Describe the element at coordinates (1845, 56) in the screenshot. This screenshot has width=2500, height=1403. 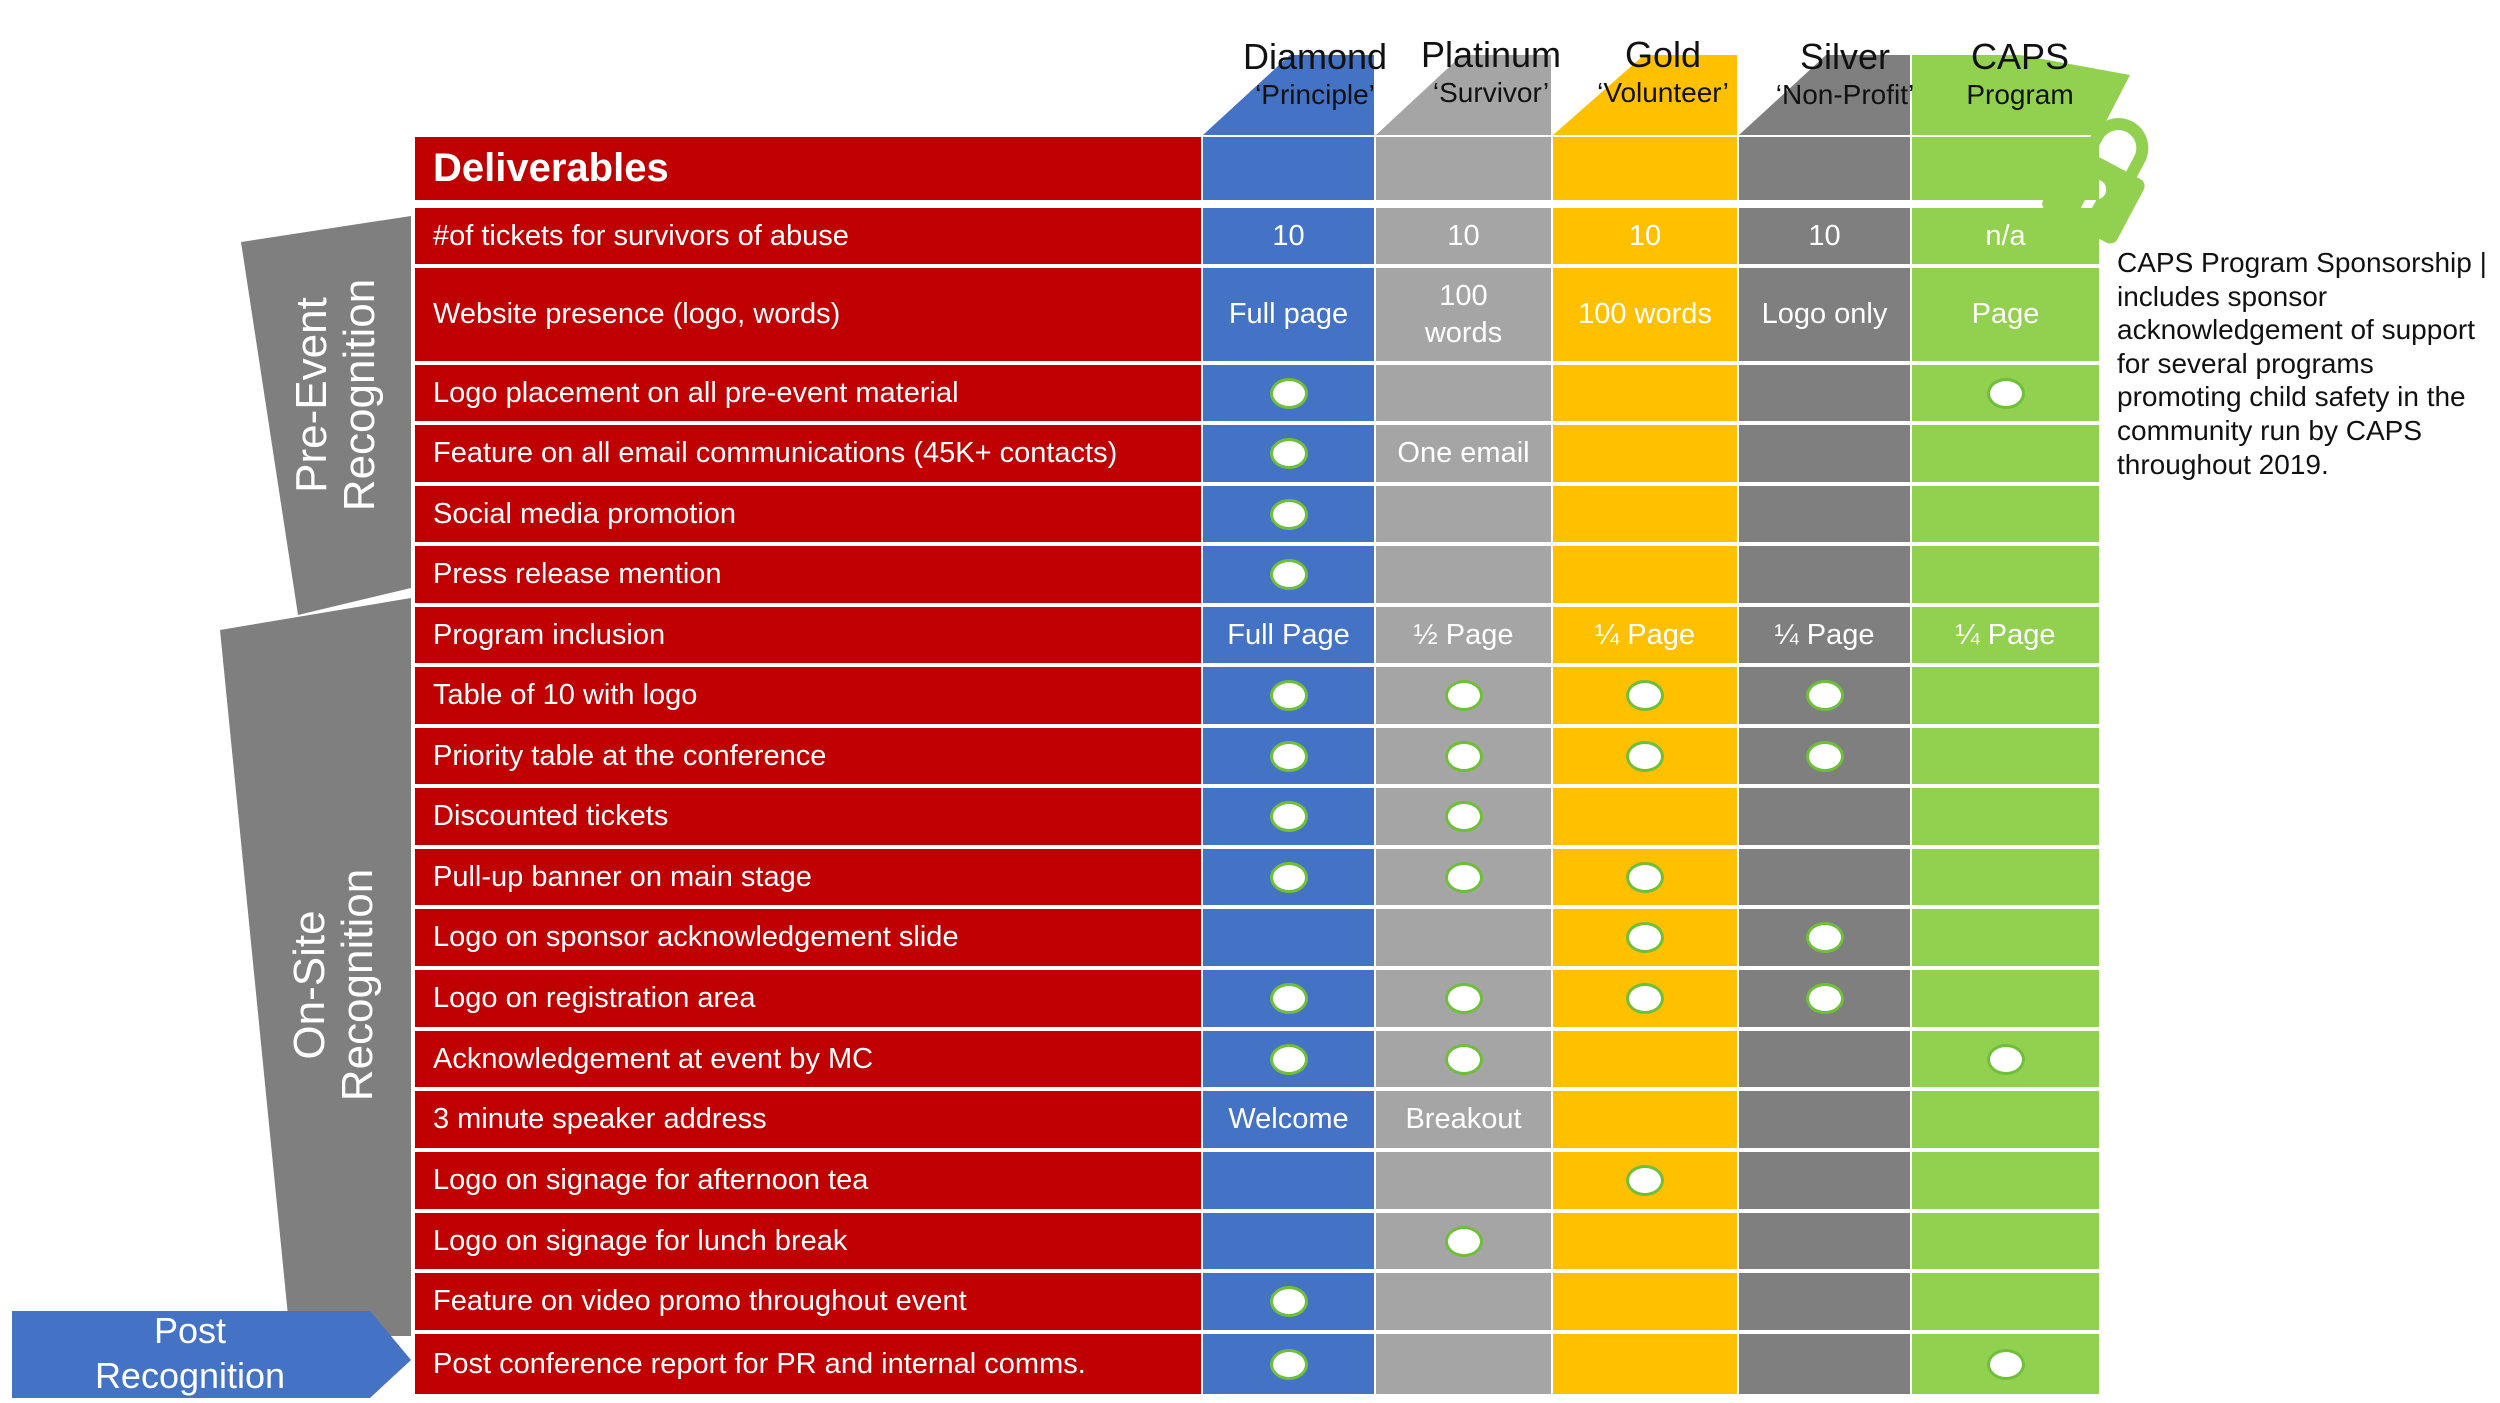
I see `tier-name: Silver` at that location.